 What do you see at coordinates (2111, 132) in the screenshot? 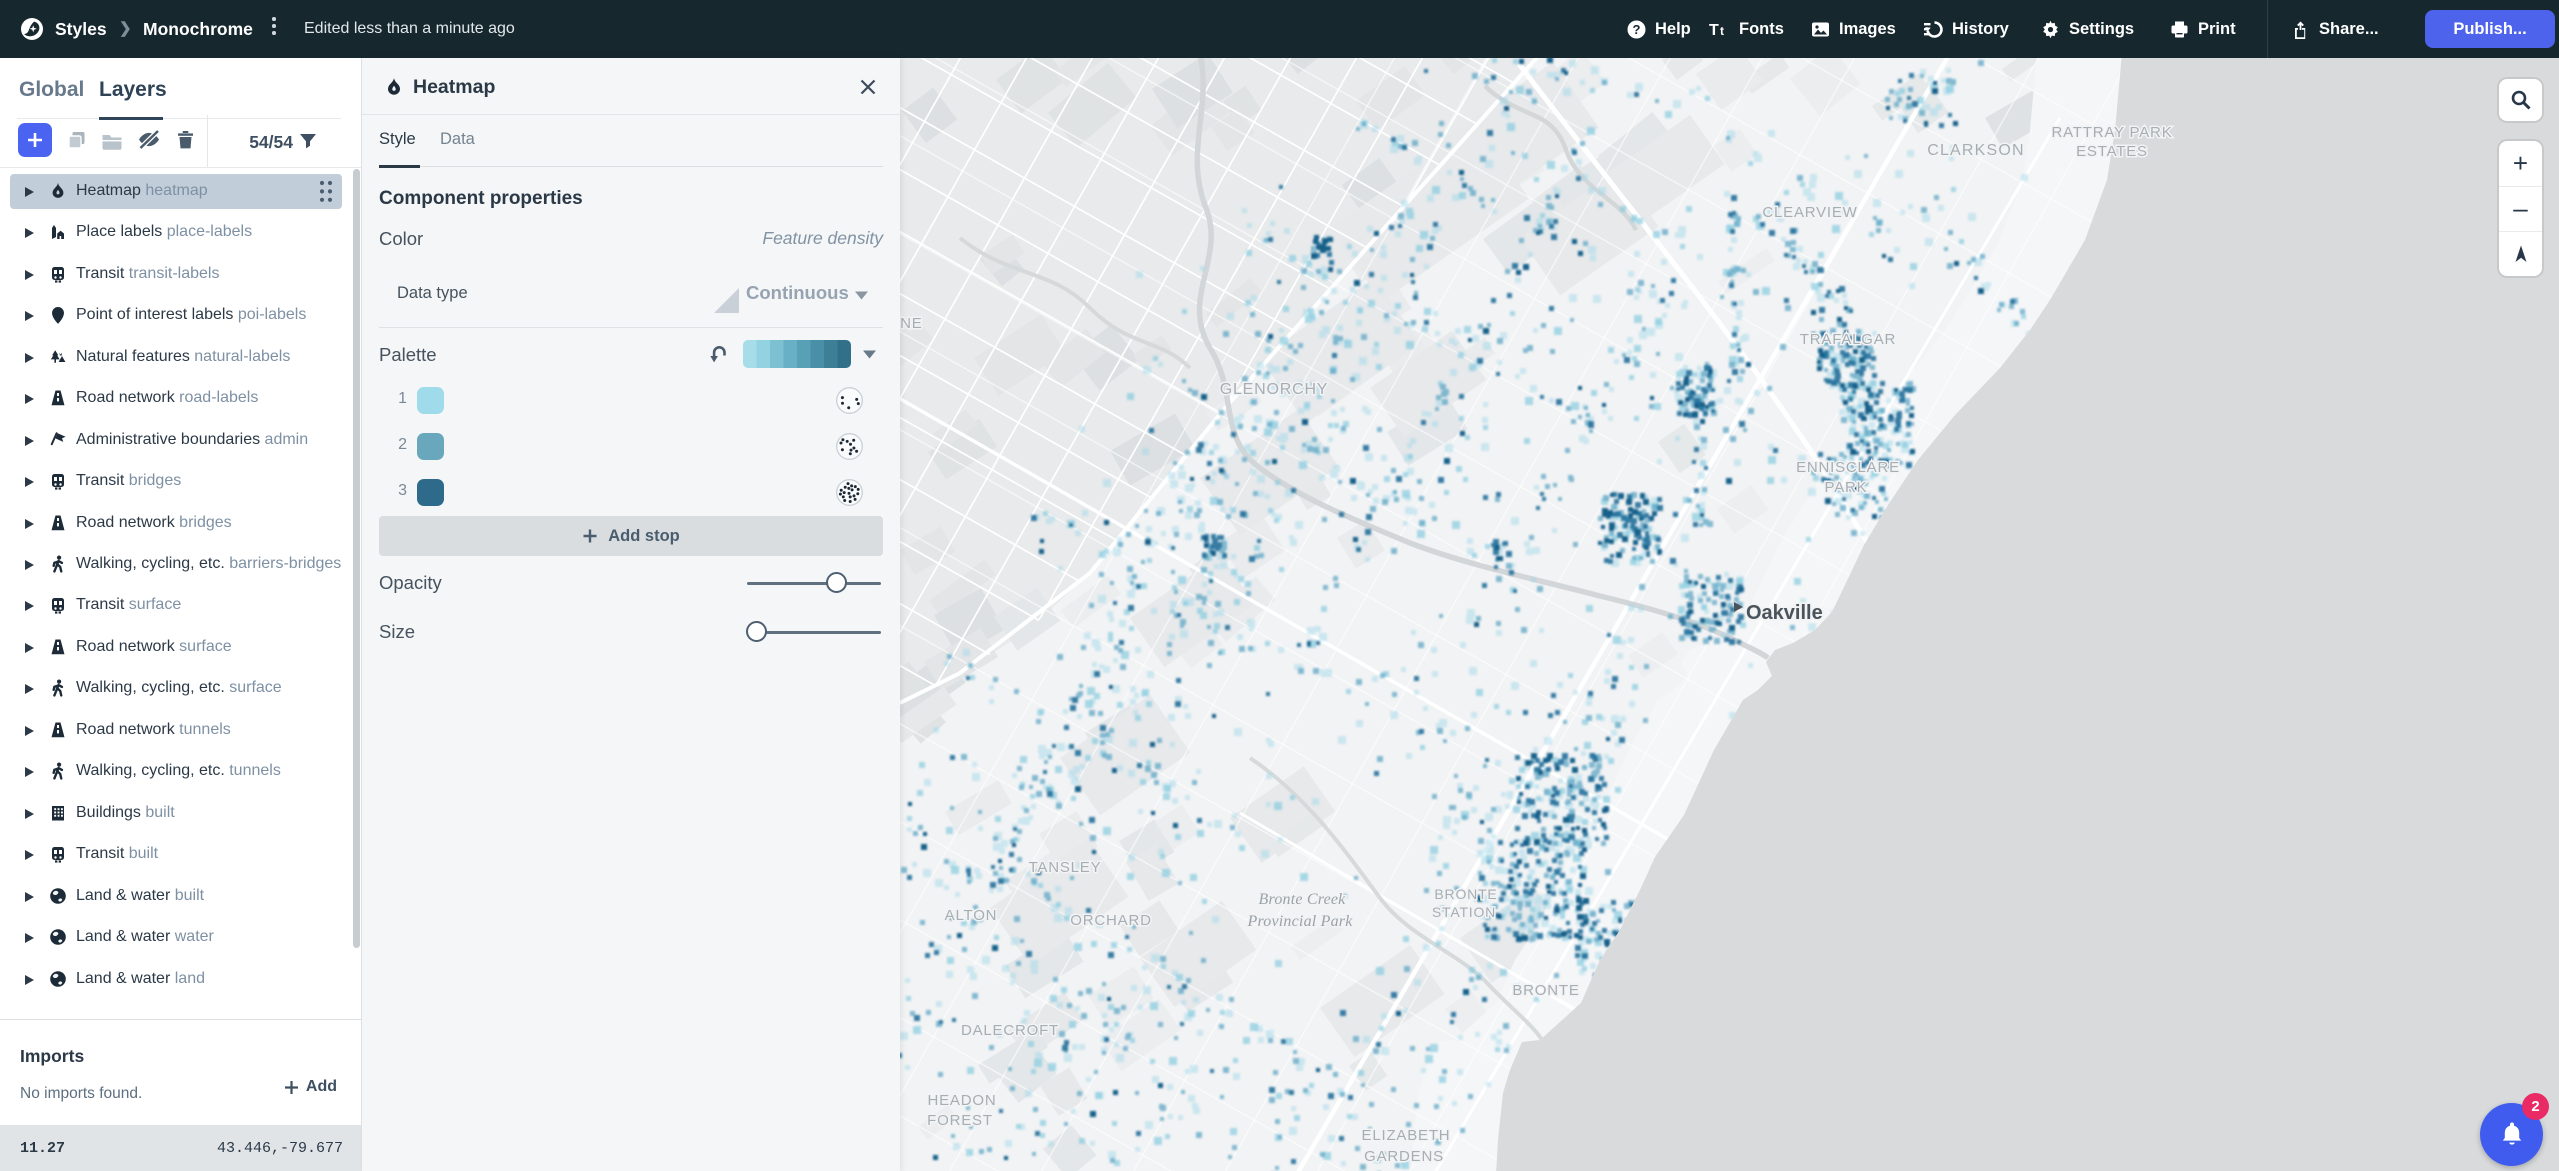
I see `svg-text: RATTRAY PARK` at bounding box center [2111, 132].